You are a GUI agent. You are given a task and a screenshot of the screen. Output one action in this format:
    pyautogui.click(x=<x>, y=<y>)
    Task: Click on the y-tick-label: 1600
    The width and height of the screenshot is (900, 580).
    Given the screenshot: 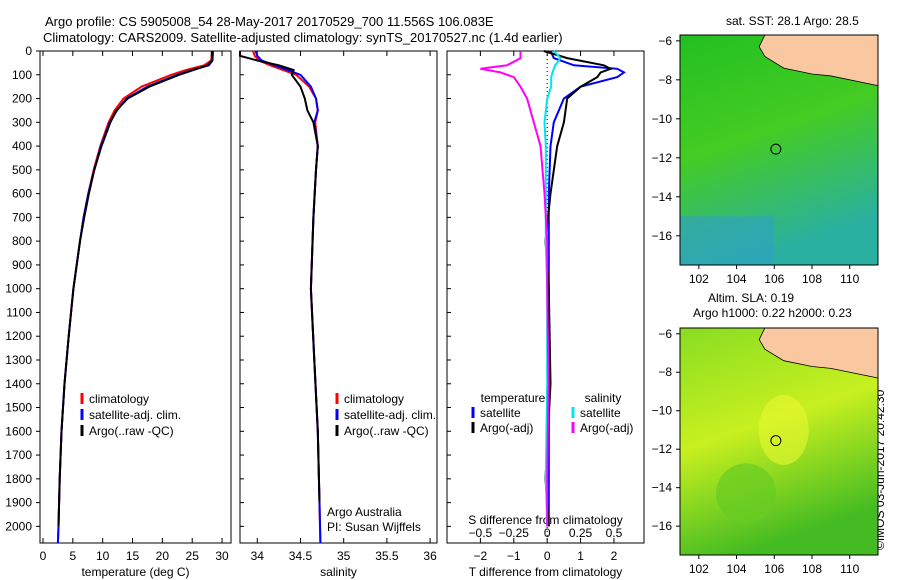 What is the action you would take?
    pyautogui.click(x=18, y=431)
    